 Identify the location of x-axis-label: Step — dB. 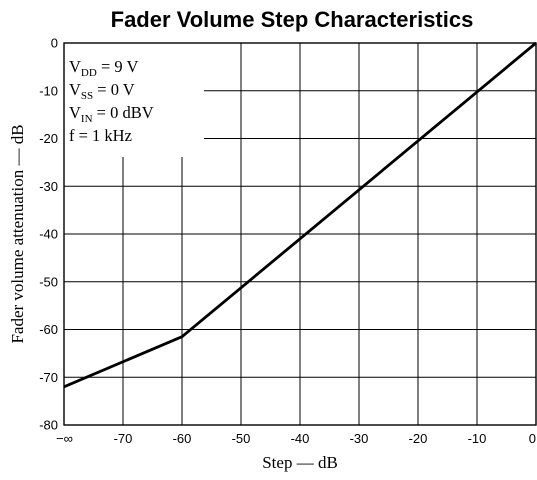
(300, 462).